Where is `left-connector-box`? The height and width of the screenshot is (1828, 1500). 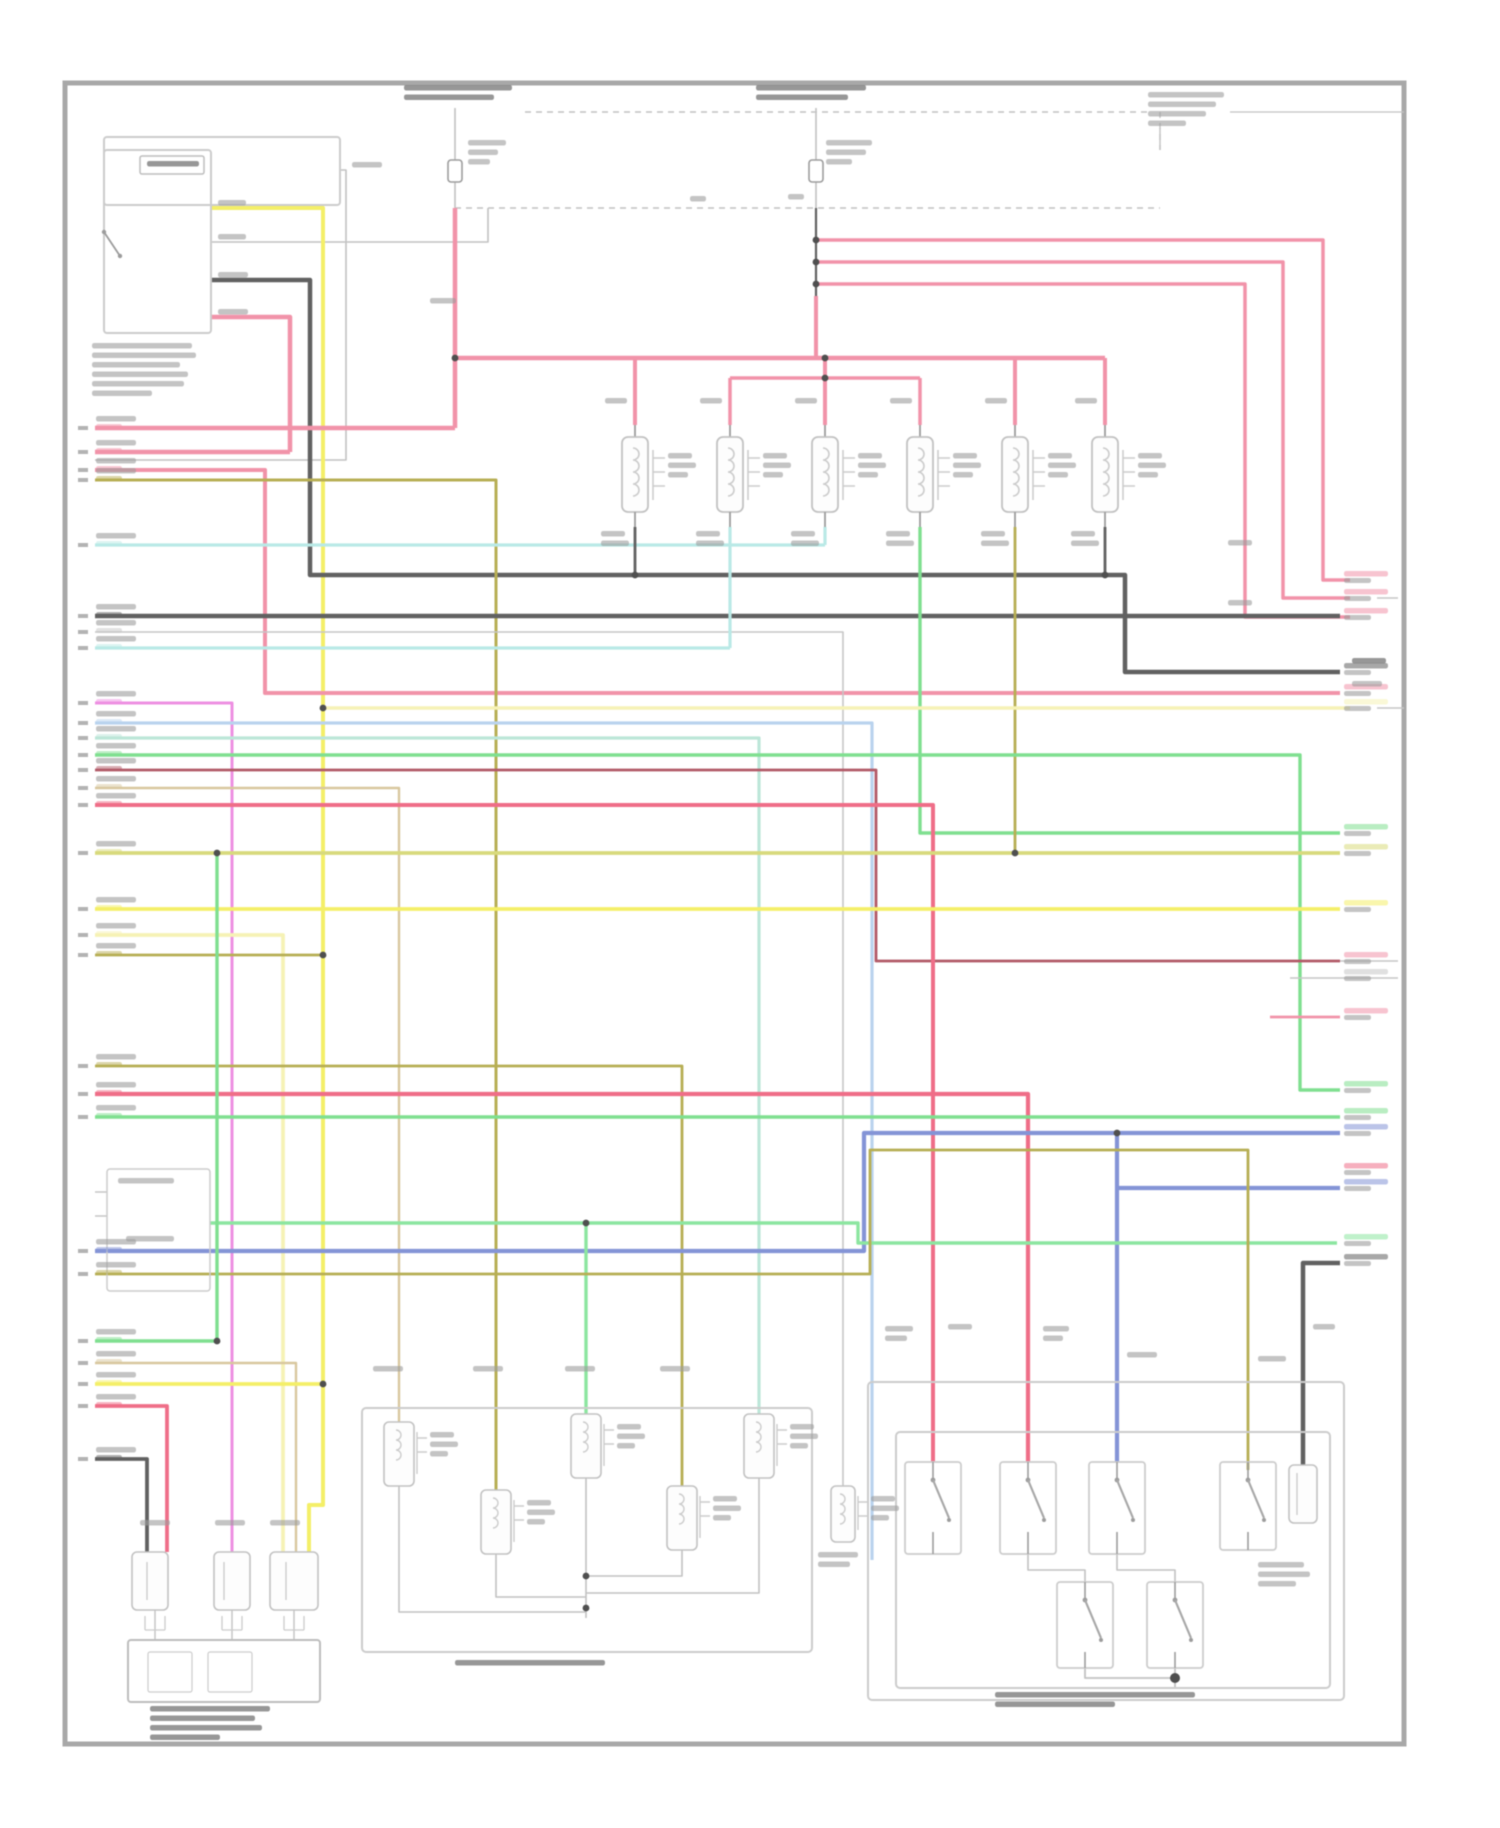 left-connector-box is located at coordinates (158, 1230).